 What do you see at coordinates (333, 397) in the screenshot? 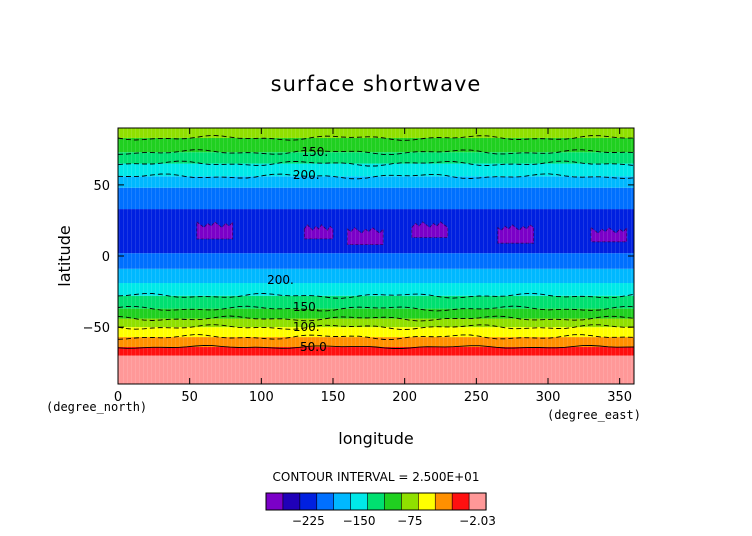
I see `x-tick-label: 150` at bounding box center [333, 397].